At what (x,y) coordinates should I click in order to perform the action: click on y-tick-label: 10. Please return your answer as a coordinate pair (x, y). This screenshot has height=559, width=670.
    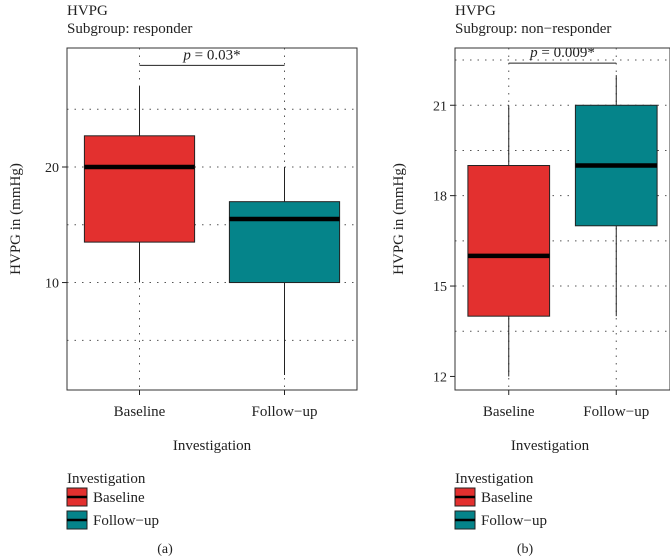
    Looking at the image, I should click on (52, 284).